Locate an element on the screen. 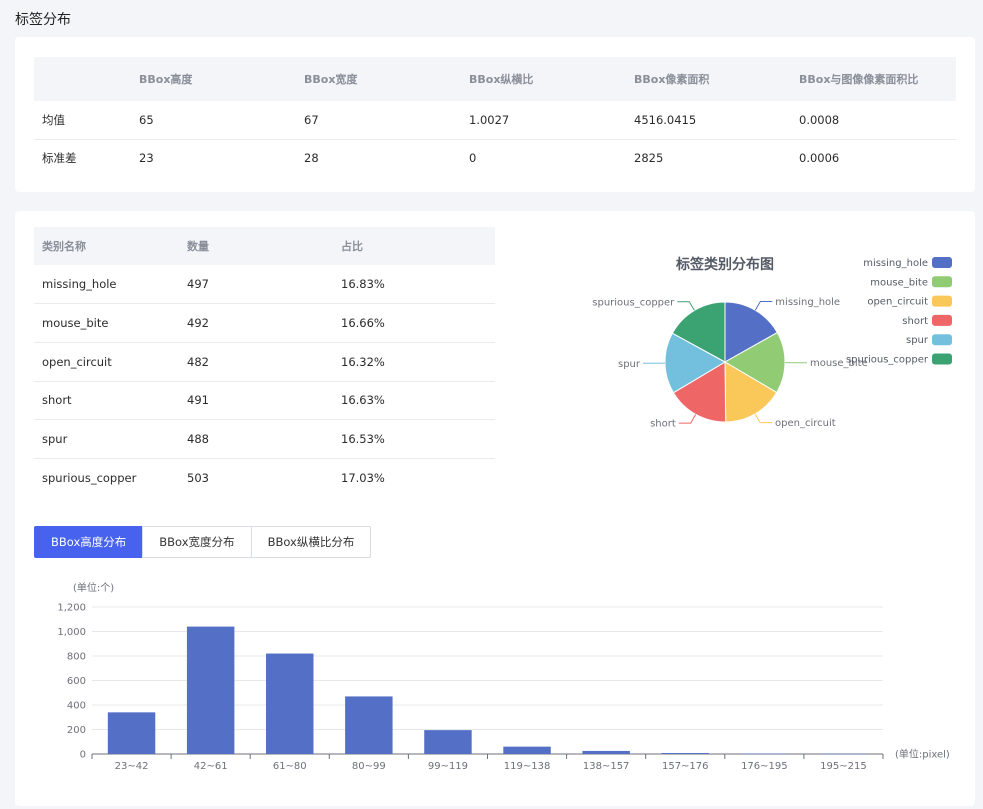  table-cell: 0 is located at coordinates (473, 158).